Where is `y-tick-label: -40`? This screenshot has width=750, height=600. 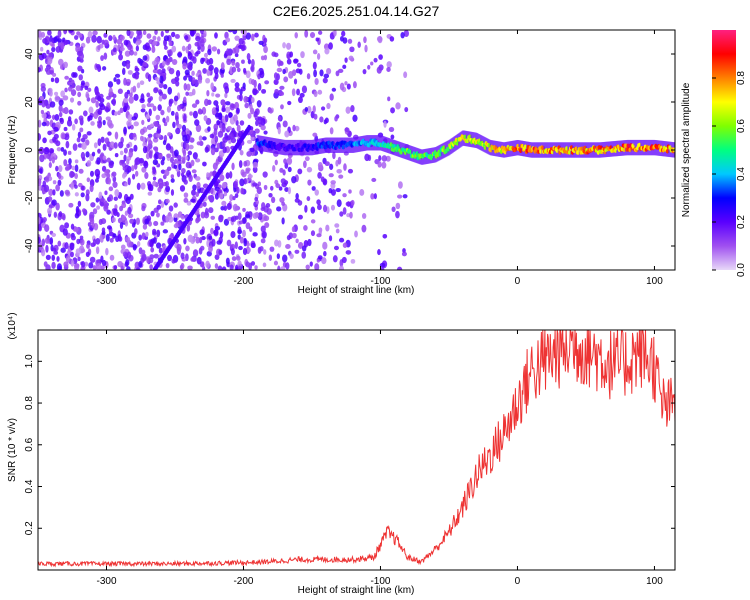
y-tick-label: -40 is located at coordinates (29, 245).